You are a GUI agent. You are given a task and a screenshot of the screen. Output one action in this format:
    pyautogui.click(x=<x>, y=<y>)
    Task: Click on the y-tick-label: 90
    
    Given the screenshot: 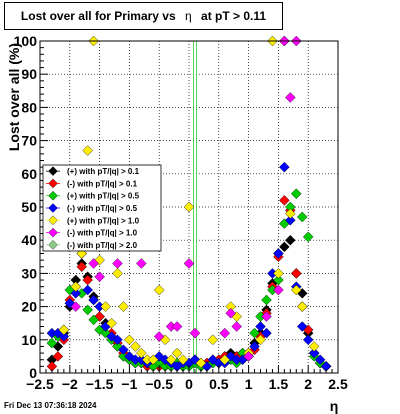 What is the action you would take?
    pyautogui.click(x=29, y=74)
    